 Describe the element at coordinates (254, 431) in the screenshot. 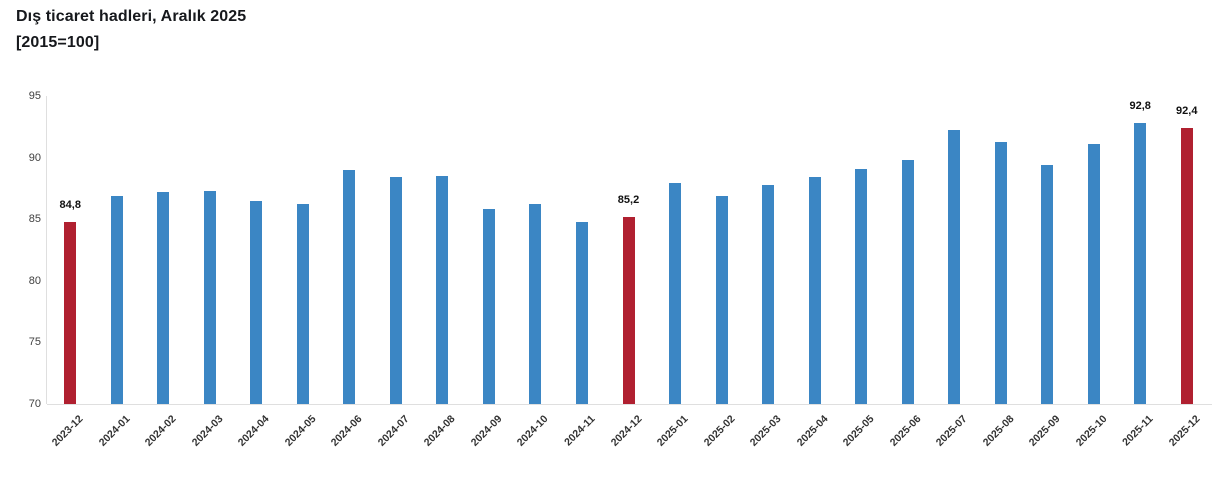

I see `x-axis-tick-label-2024-04: 2024-04` at that location.